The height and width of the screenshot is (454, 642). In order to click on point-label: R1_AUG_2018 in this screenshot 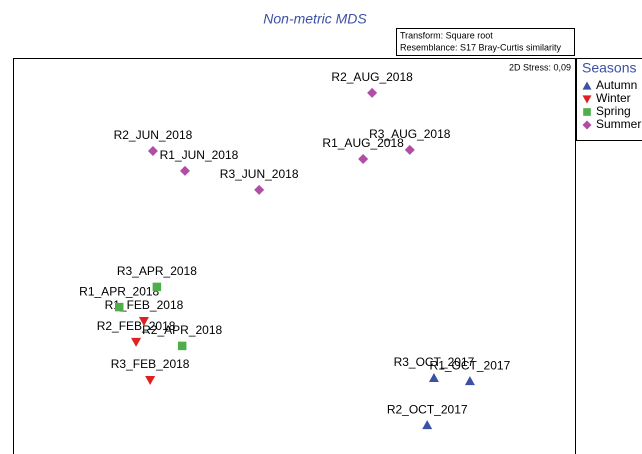, I will do `click(363, 143)`.